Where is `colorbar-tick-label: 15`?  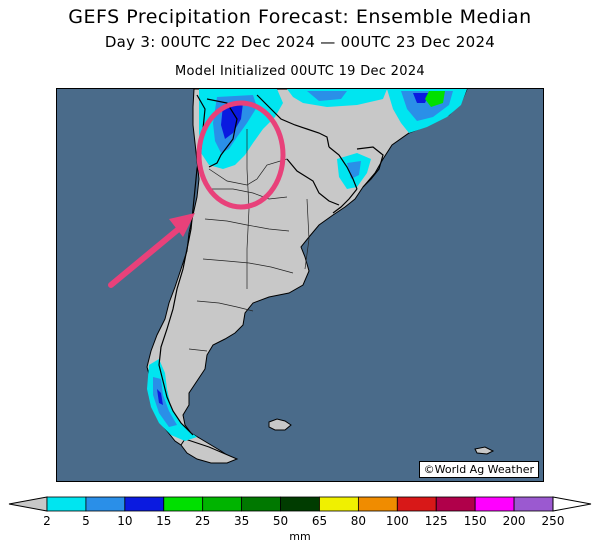 colorbar-tick-label: 15 is located at coordinates (164, 521).